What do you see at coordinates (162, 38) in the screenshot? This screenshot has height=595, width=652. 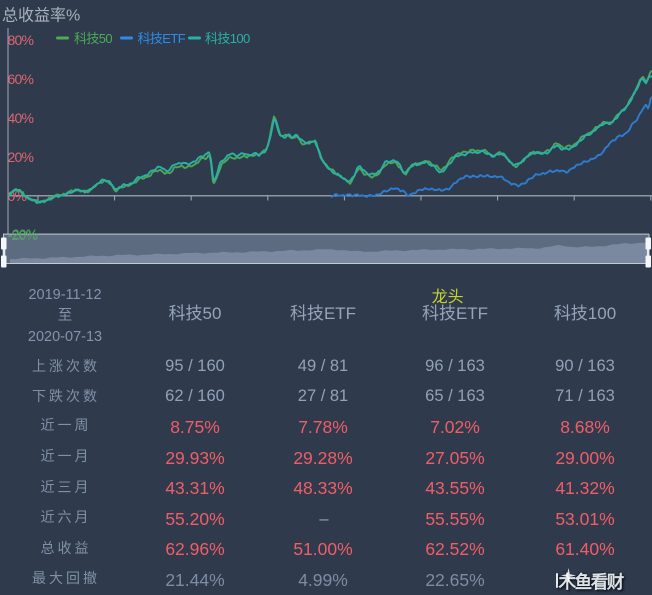 I see `svg-text: 科技ETF` at bounding box center [162, 38].